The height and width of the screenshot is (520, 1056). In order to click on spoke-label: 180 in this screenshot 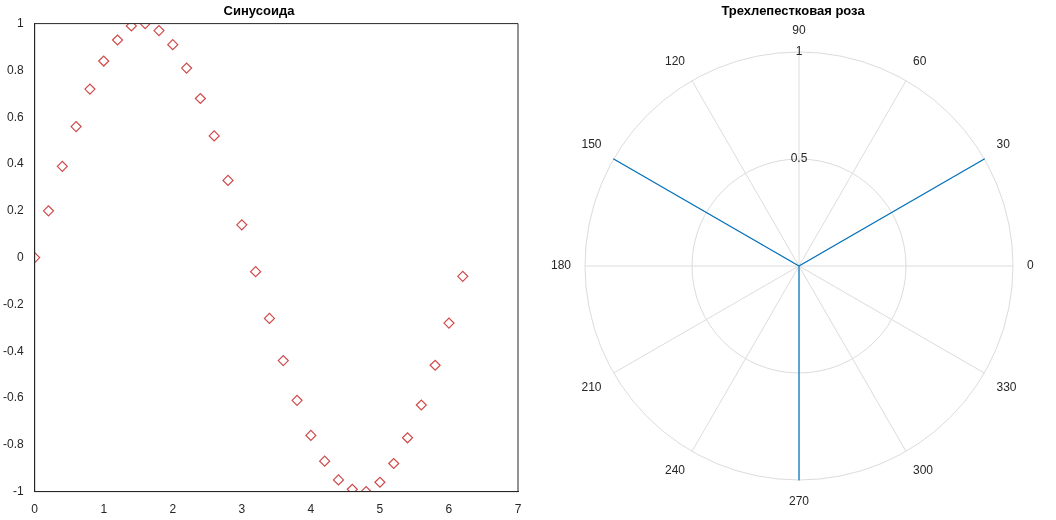, I will do `click(561, 265)`.